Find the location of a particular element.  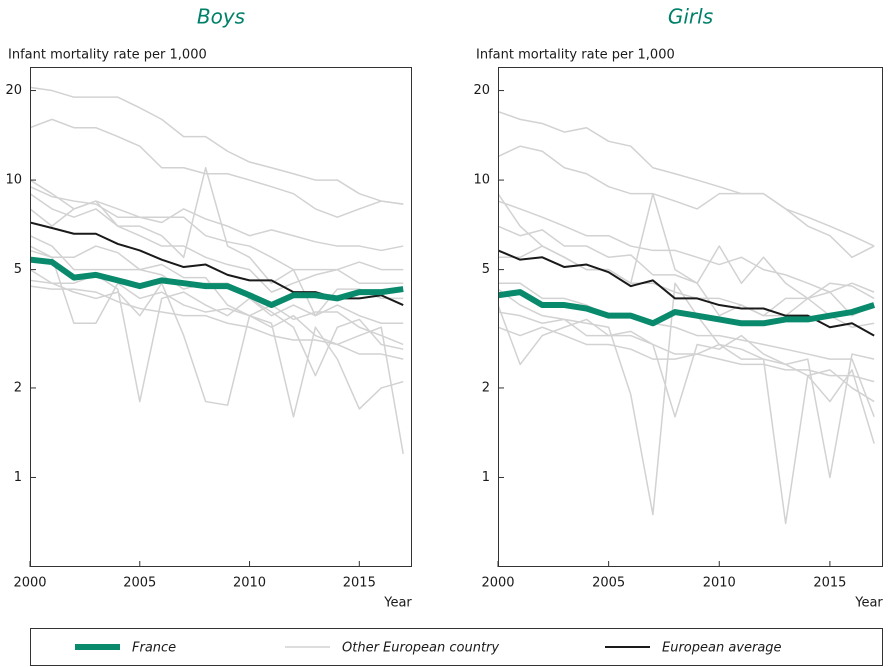

legend-label: European average is located at coordinates (722, 648).